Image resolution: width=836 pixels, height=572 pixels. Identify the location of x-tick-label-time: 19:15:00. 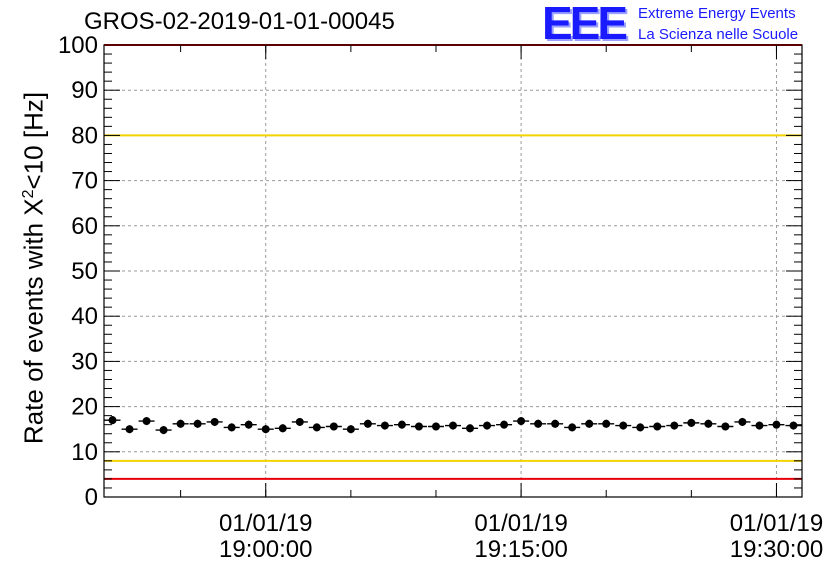
(520, 549).